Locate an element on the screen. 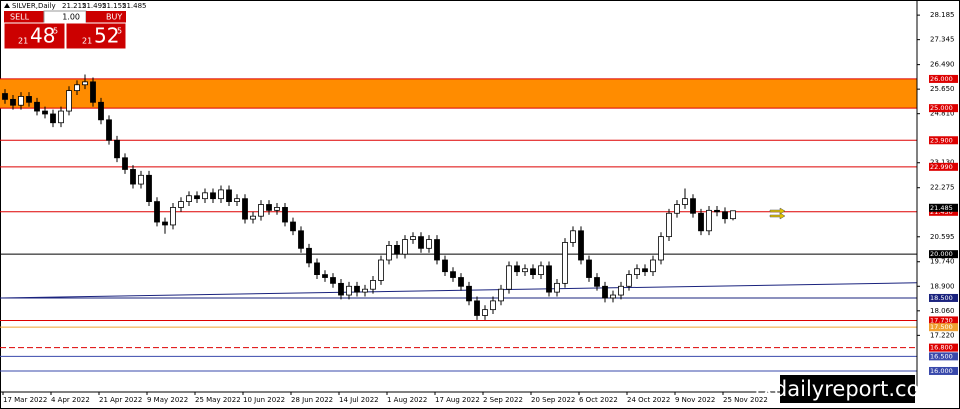 The width and height of the screenshot is (960, 409). sell-price-fraction: 5 is located at coordinates (55, 31).